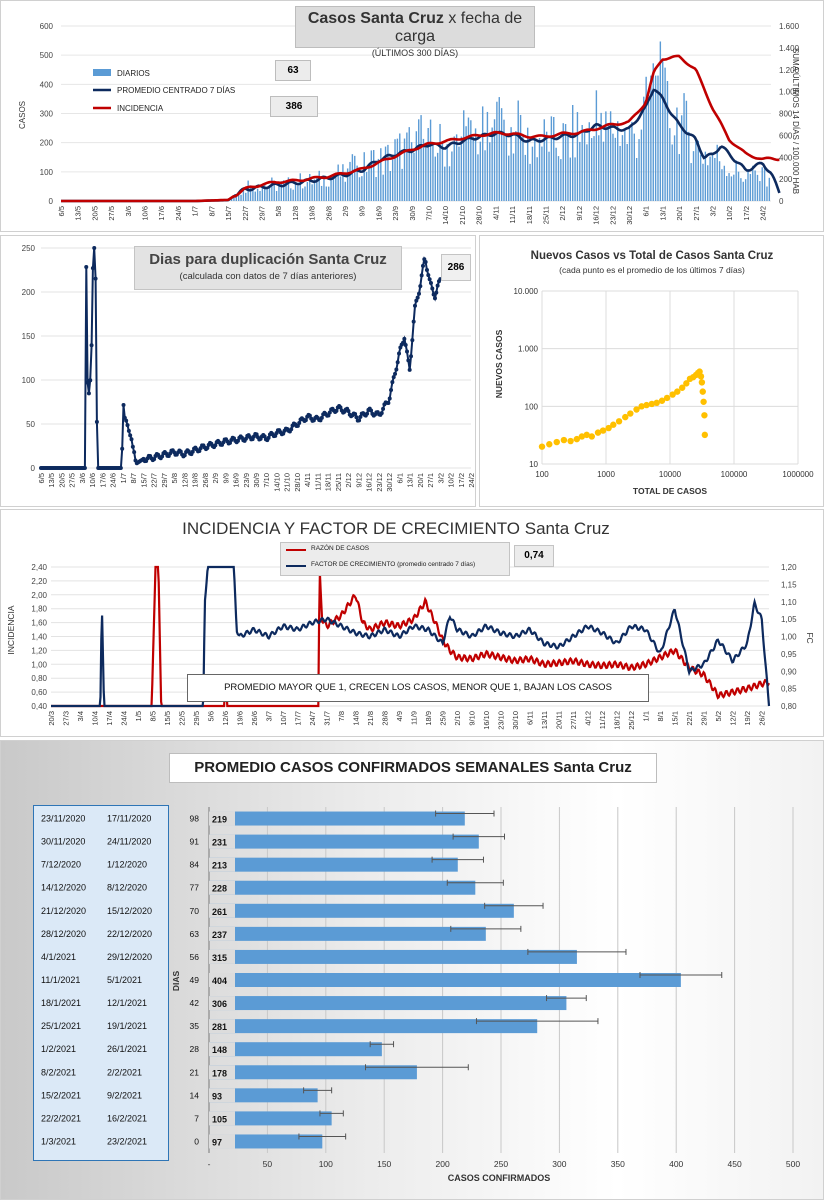 This screenshot has height=1201, width=824. I want to click on x-tick-label: 8/1, so click(660, 716).